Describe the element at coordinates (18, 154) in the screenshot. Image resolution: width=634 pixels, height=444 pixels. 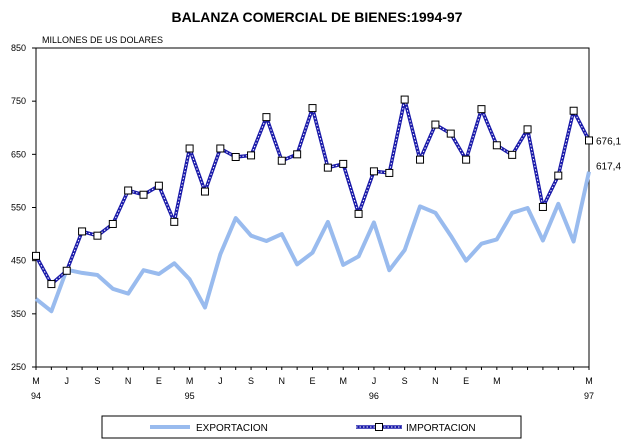
I see `y-tick-label: 650` at that location.